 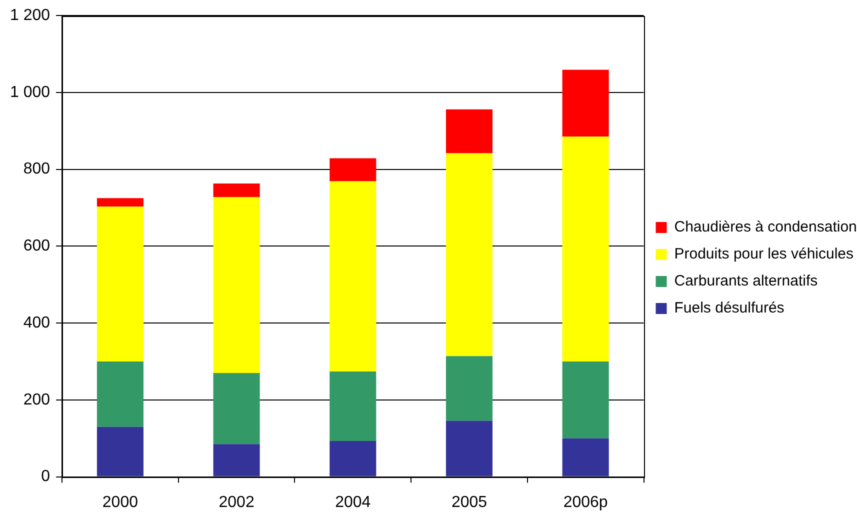 What do you see at coordinates (36, 169) in the screenshot?
I see `y-tick-label: 800` at bounding box center [36, 169].